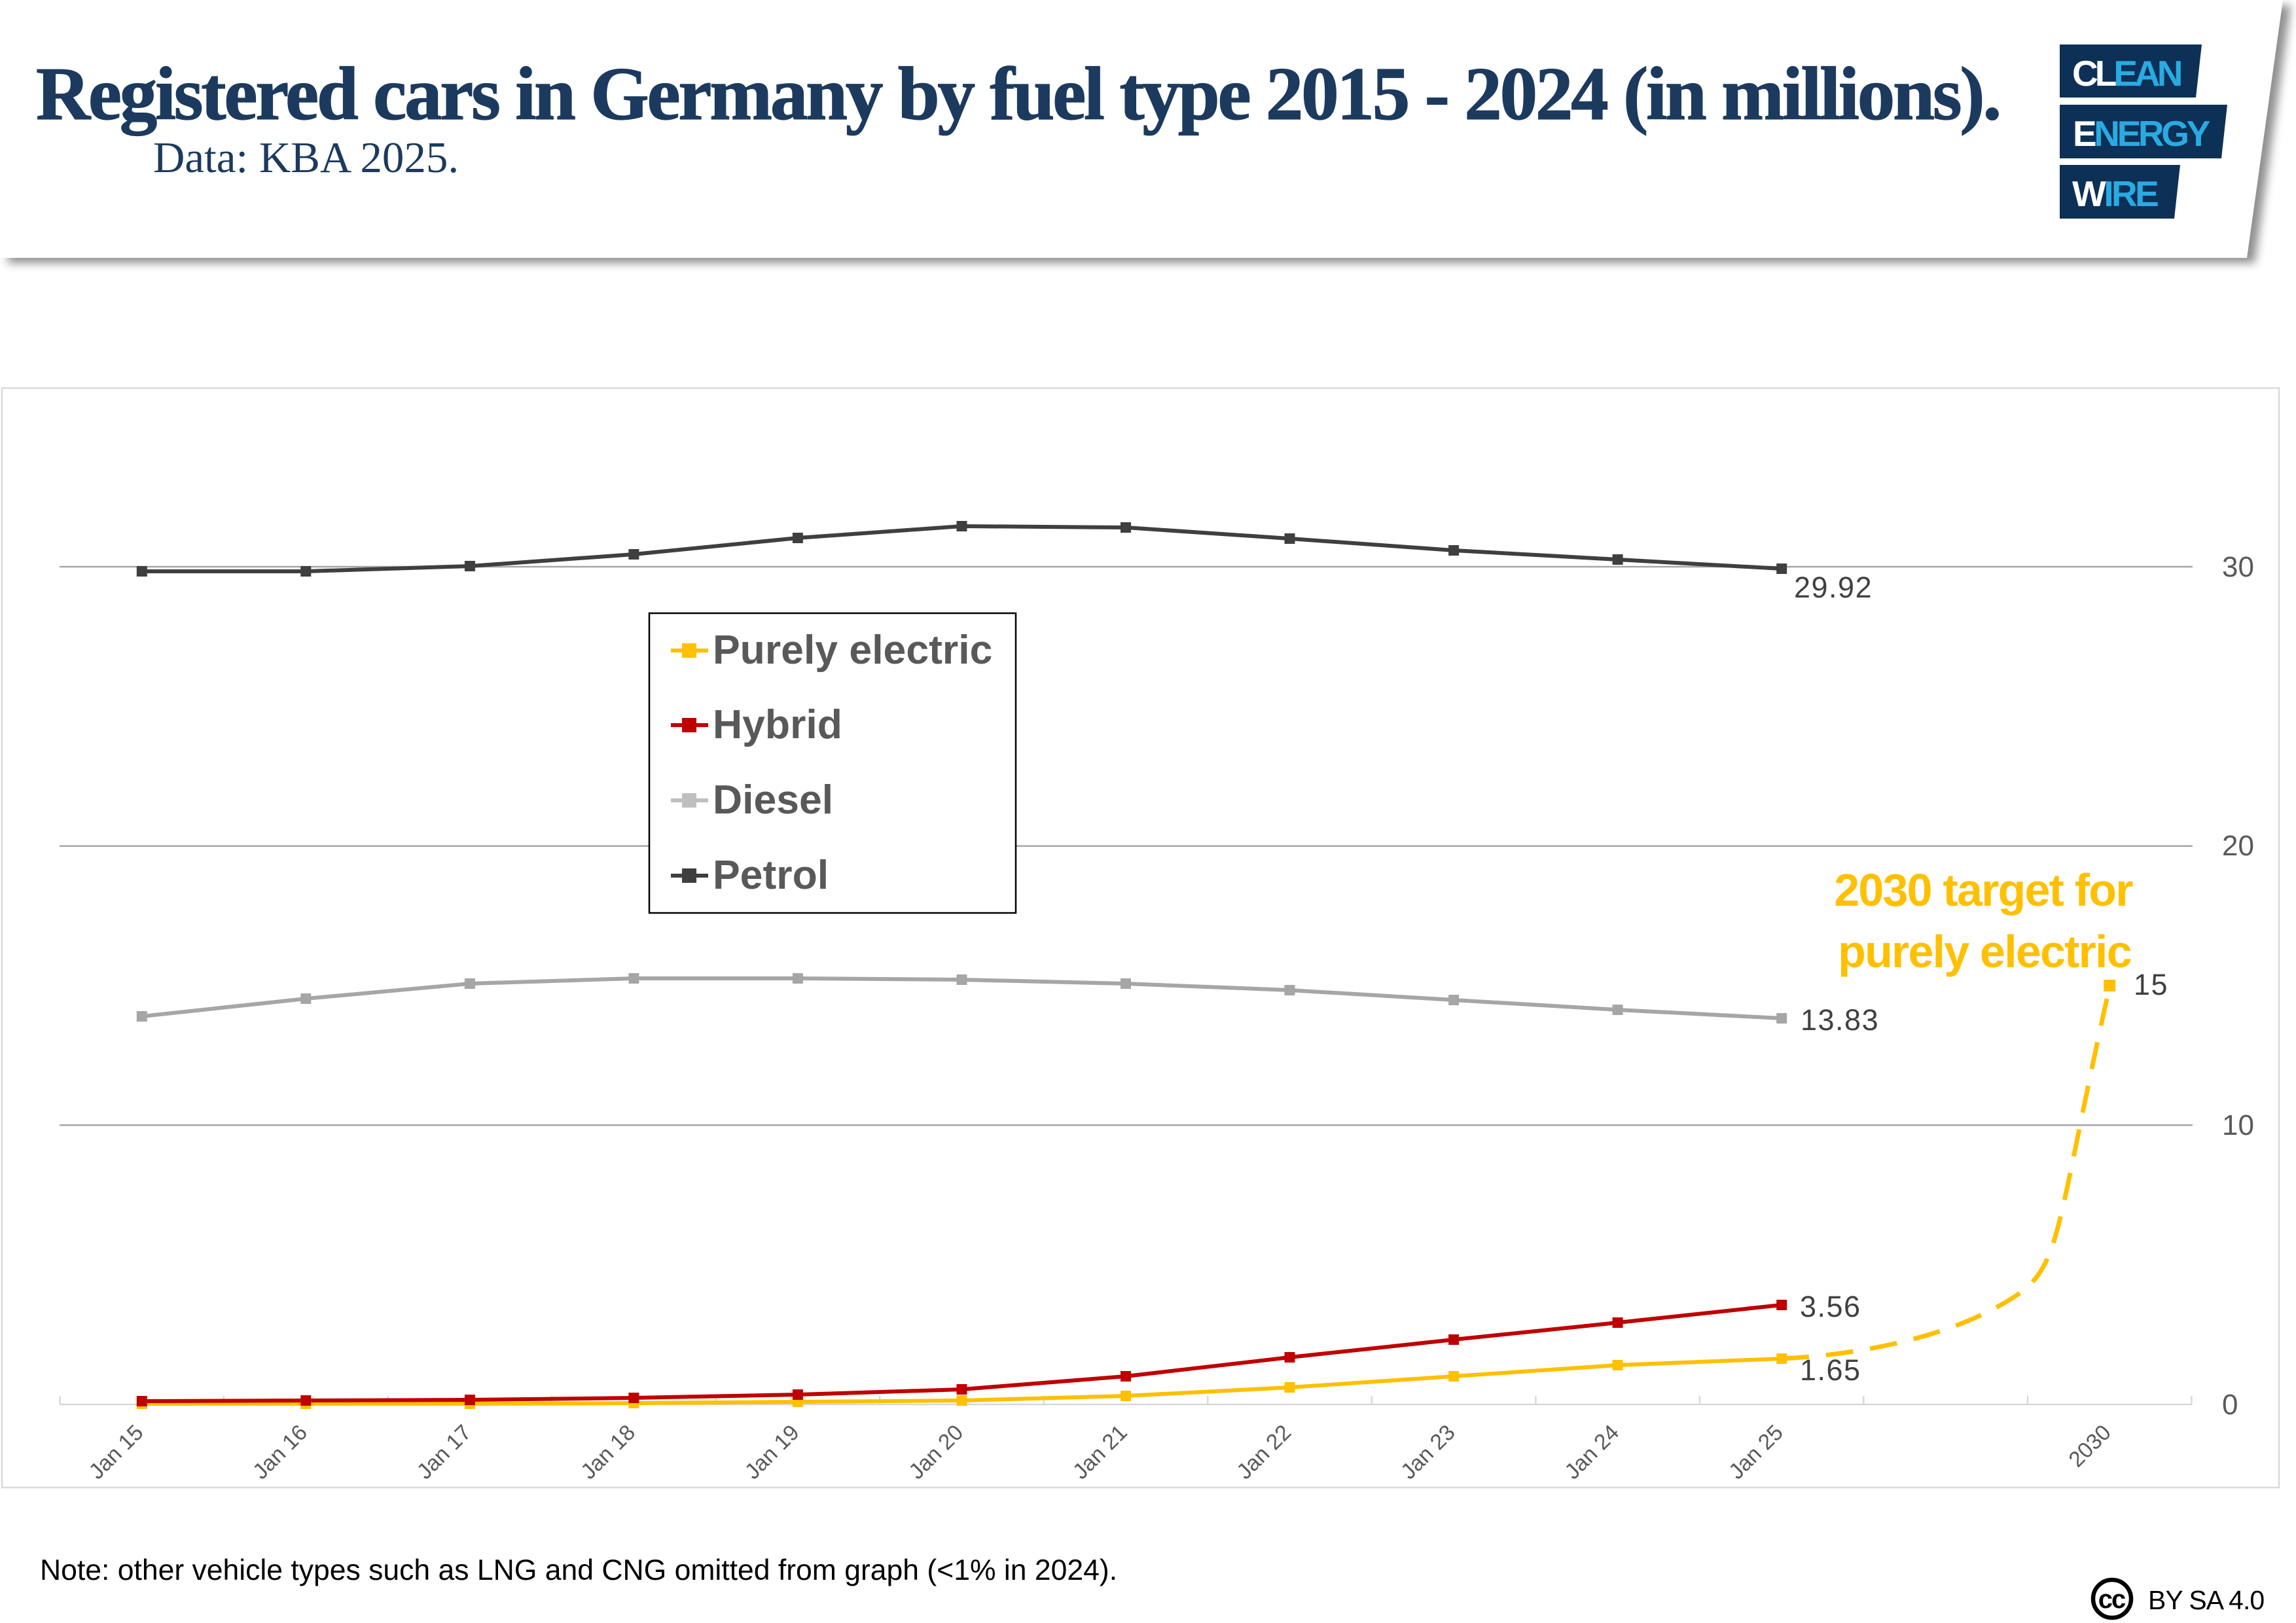 This screenshot has width=2296, height=1623. I want to click on svg-text: 1.65, so click(1830, 1370).